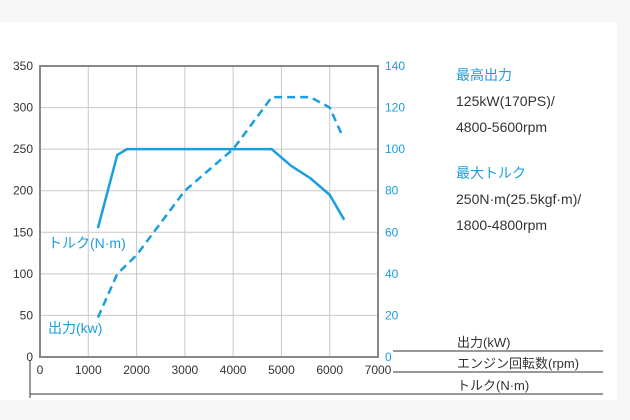 This screenshot has width=630, height=420. Describe the element at coordinates (27, 315) in the screenshot. I see `y-left-tick-label: 50` at that location.